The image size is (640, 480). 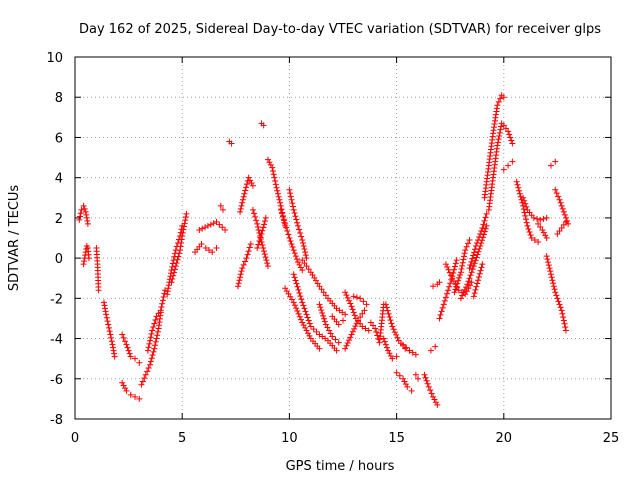 I want to click on series-arc54, so click(x=553, y=163).